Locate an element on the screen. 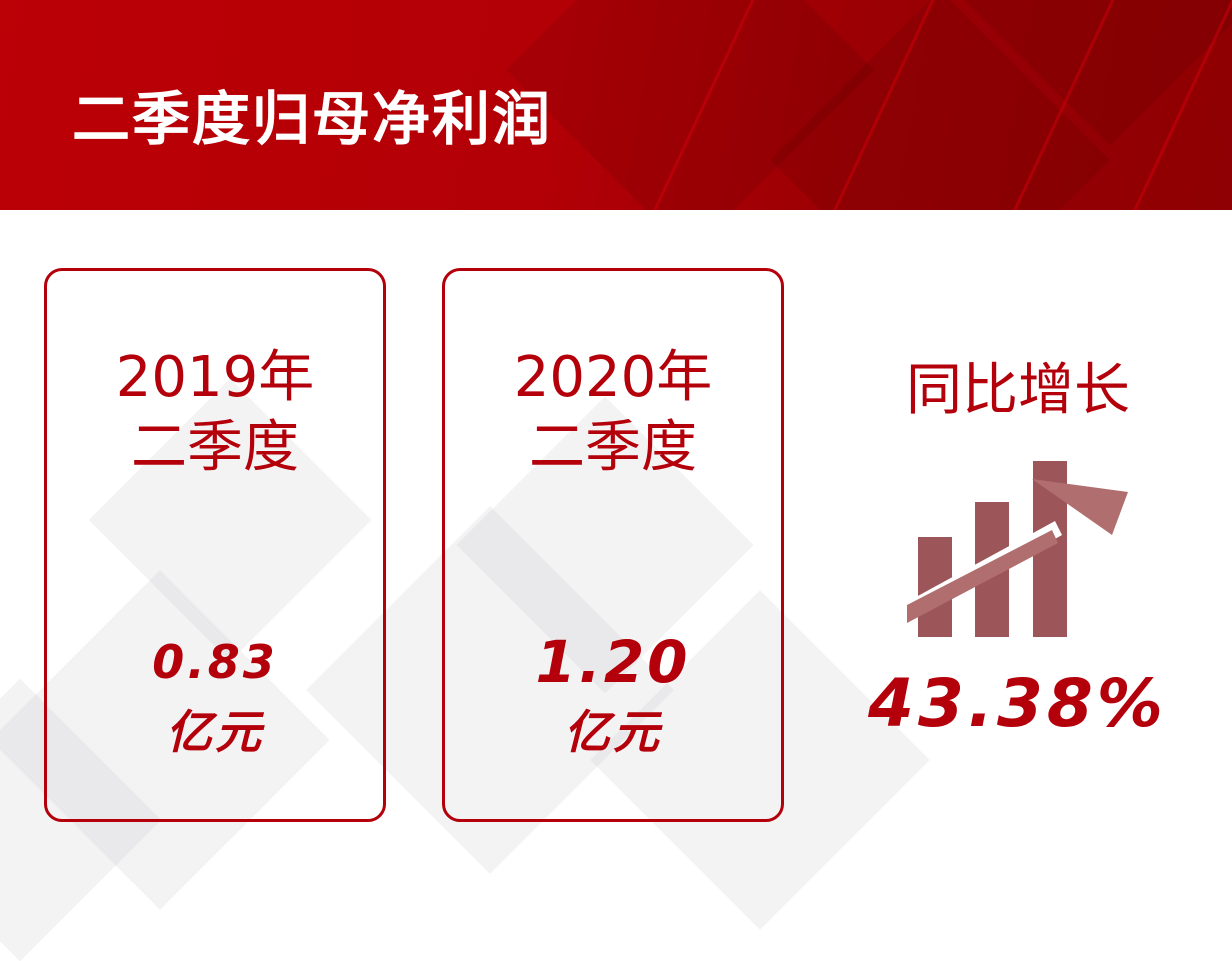 The width and height of the screenshot is (1232, 961). period-label: 2019年 二季度 is located at coordinates (215, 413).